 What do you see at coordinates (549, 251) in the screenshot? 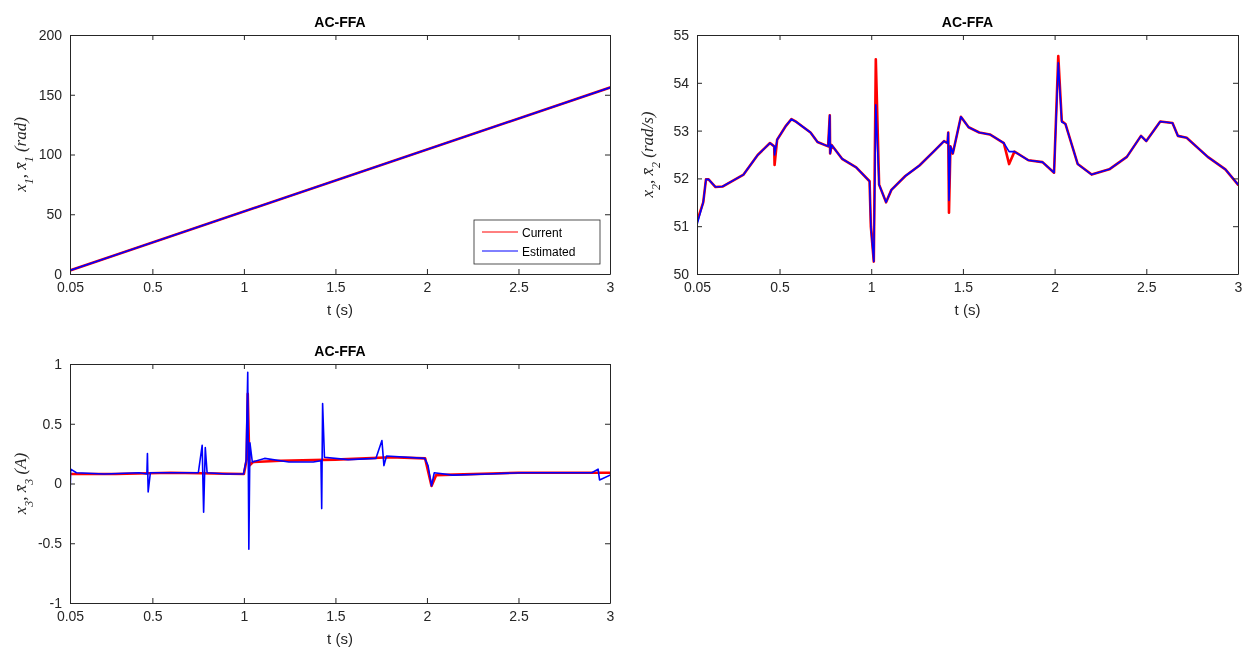
I see `legend-label: Estimated` at bounding box center [549, 251].